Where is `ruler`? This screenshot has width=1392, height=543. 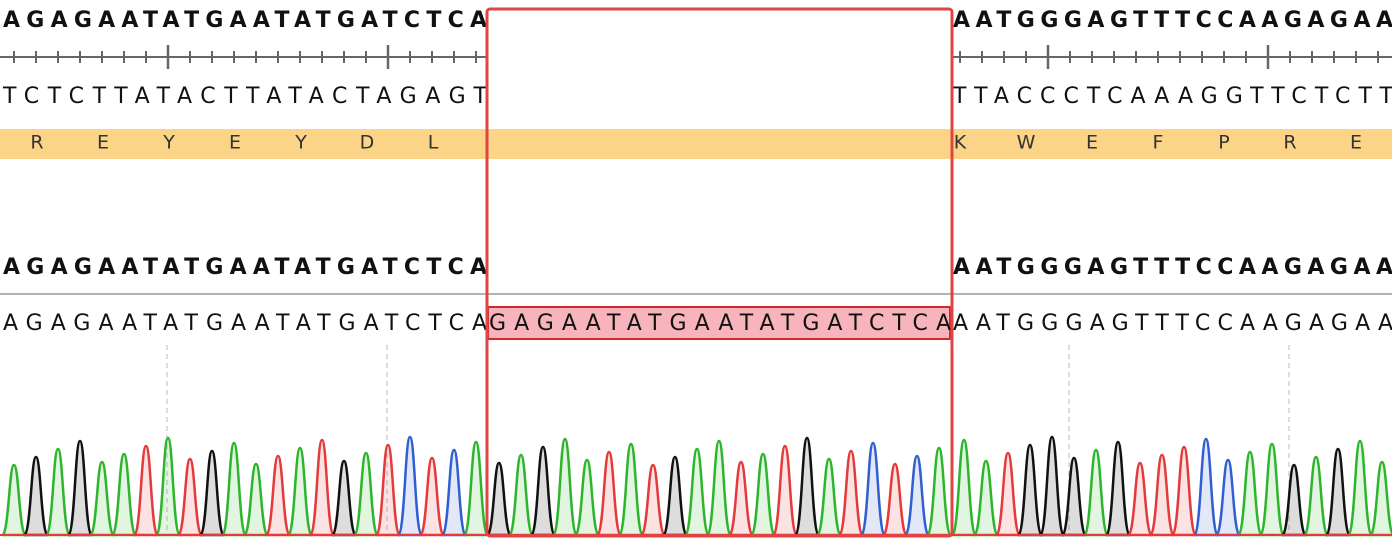 ruler is located at coordinates (696, 57).